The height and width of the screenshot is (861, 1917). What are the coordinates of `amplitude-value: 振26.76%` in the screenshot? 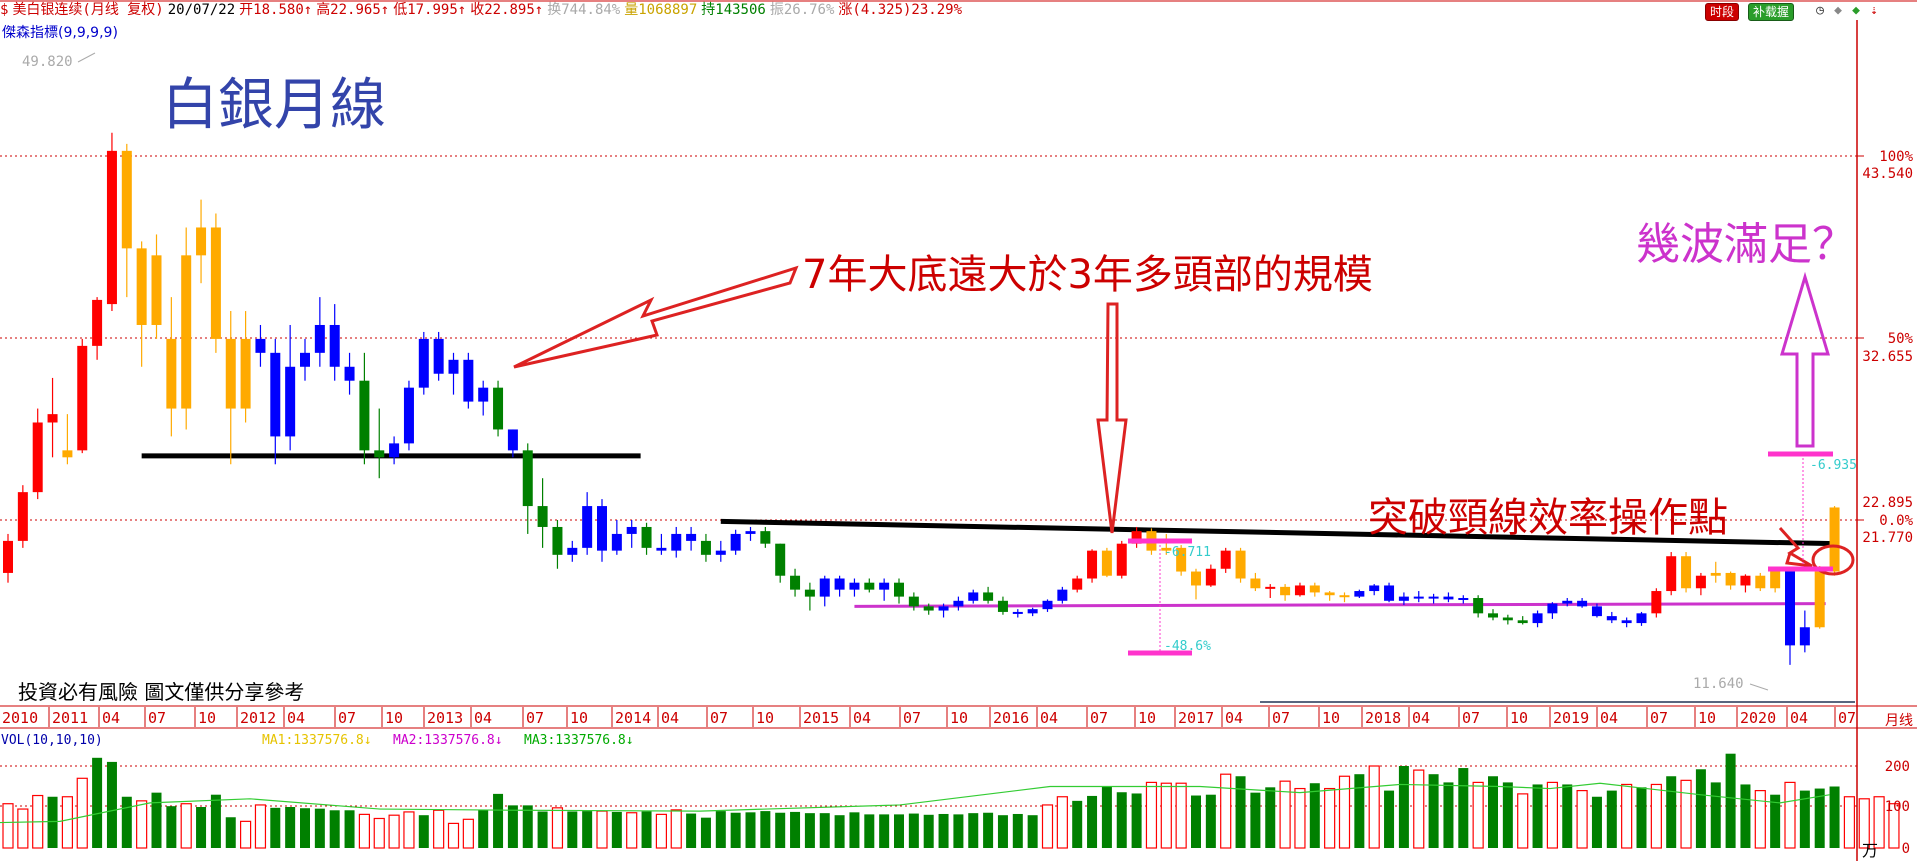 It's located at (802, 10).